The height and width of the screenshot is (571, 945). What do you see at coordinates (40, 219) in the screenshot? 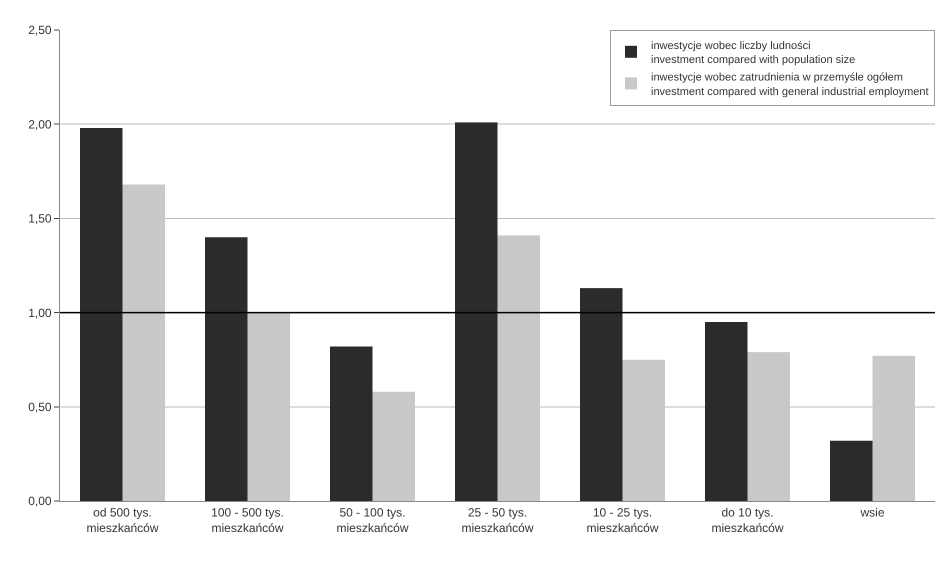
I see `y-tick-label: 1,50` at bounding box center [40, 219].